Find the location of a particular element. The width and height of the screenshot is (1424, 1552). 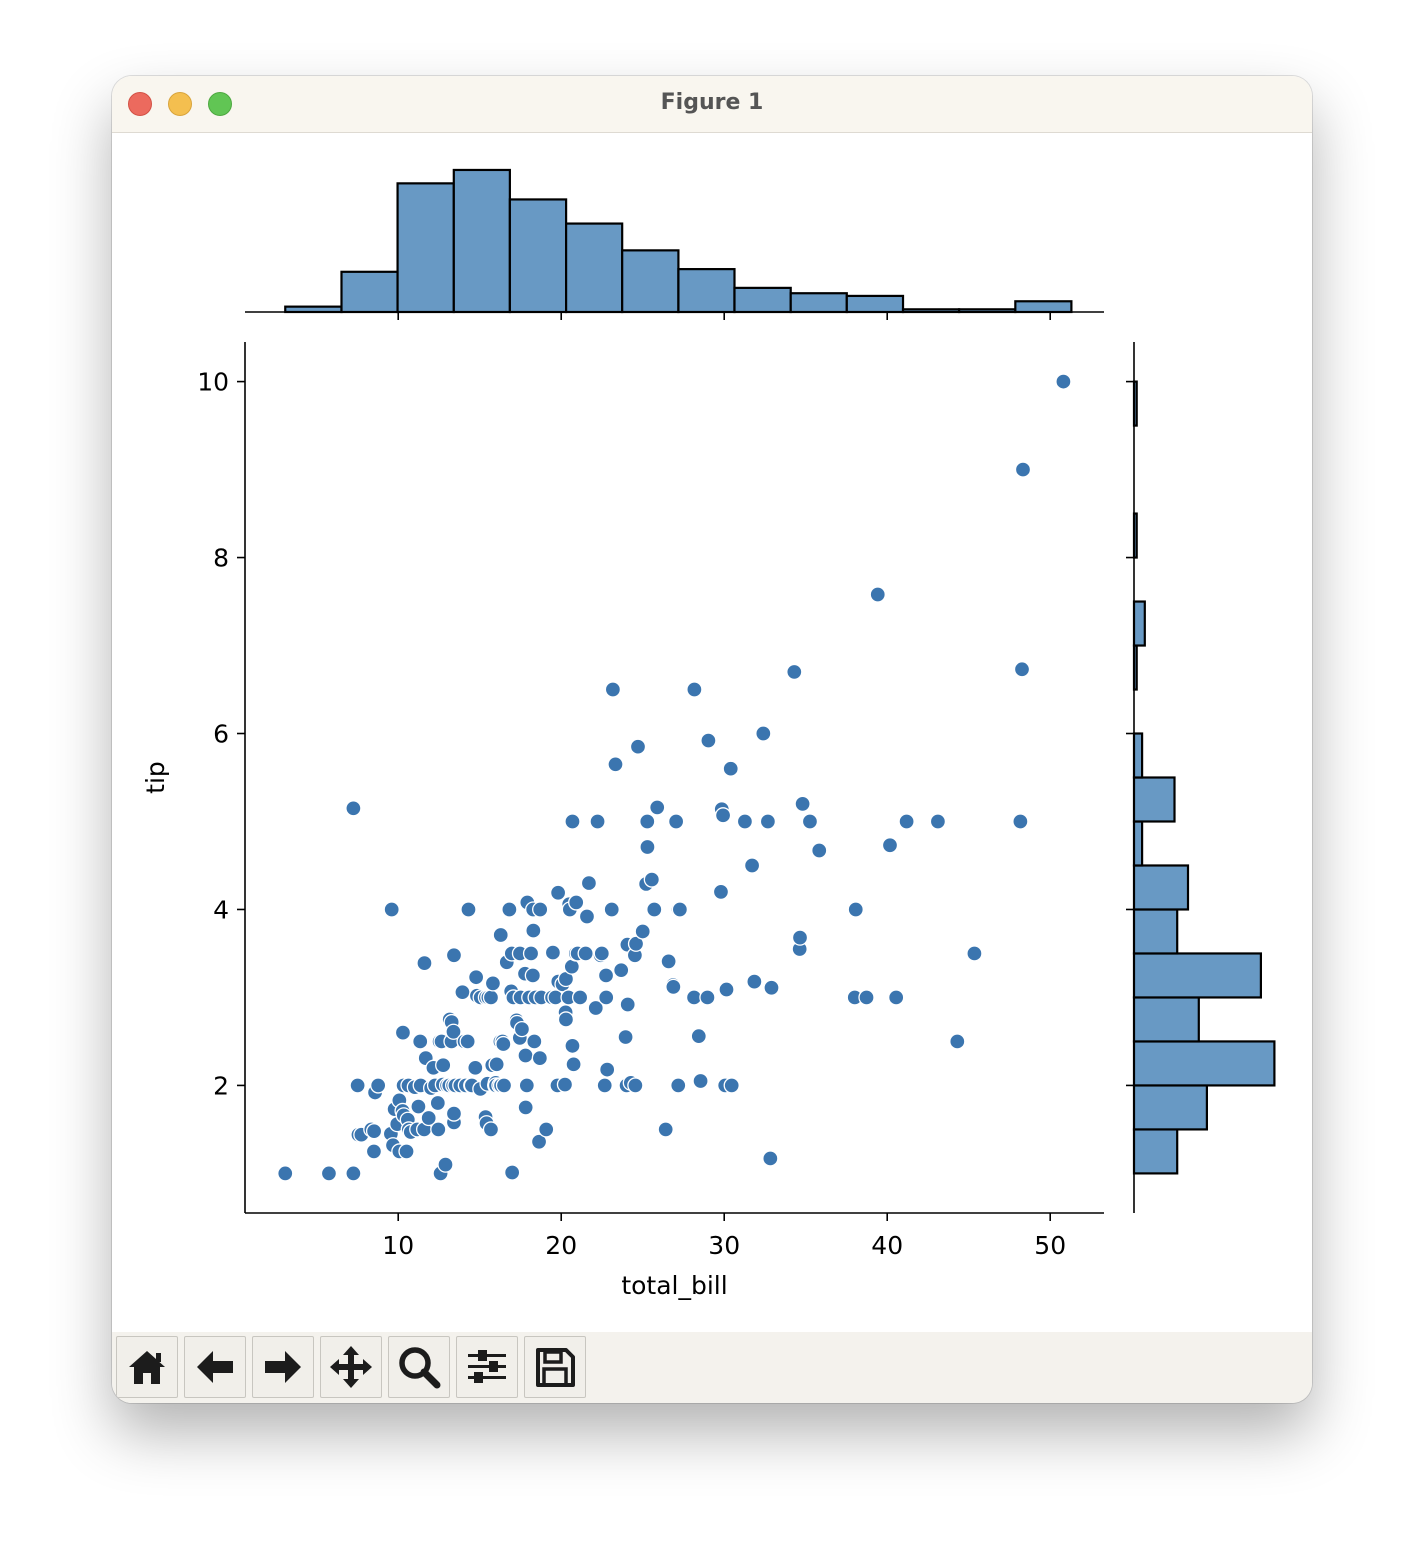

y-tick-label: 8 is located at coordinates (221, 558).